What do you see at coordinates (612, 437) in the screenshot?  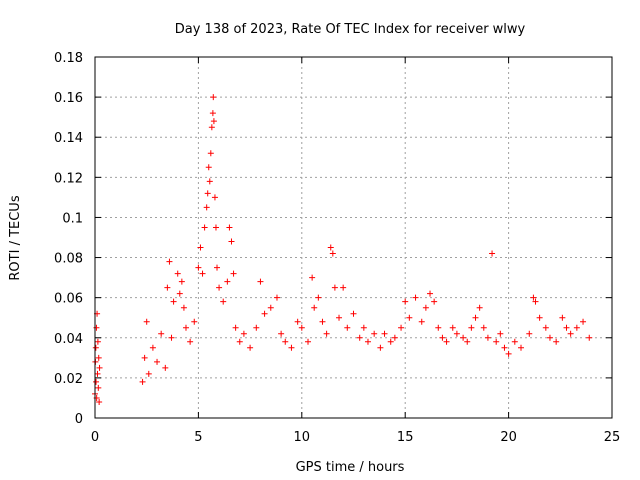 I see `x-tick-label: 25` at bounding box center [612, 437].